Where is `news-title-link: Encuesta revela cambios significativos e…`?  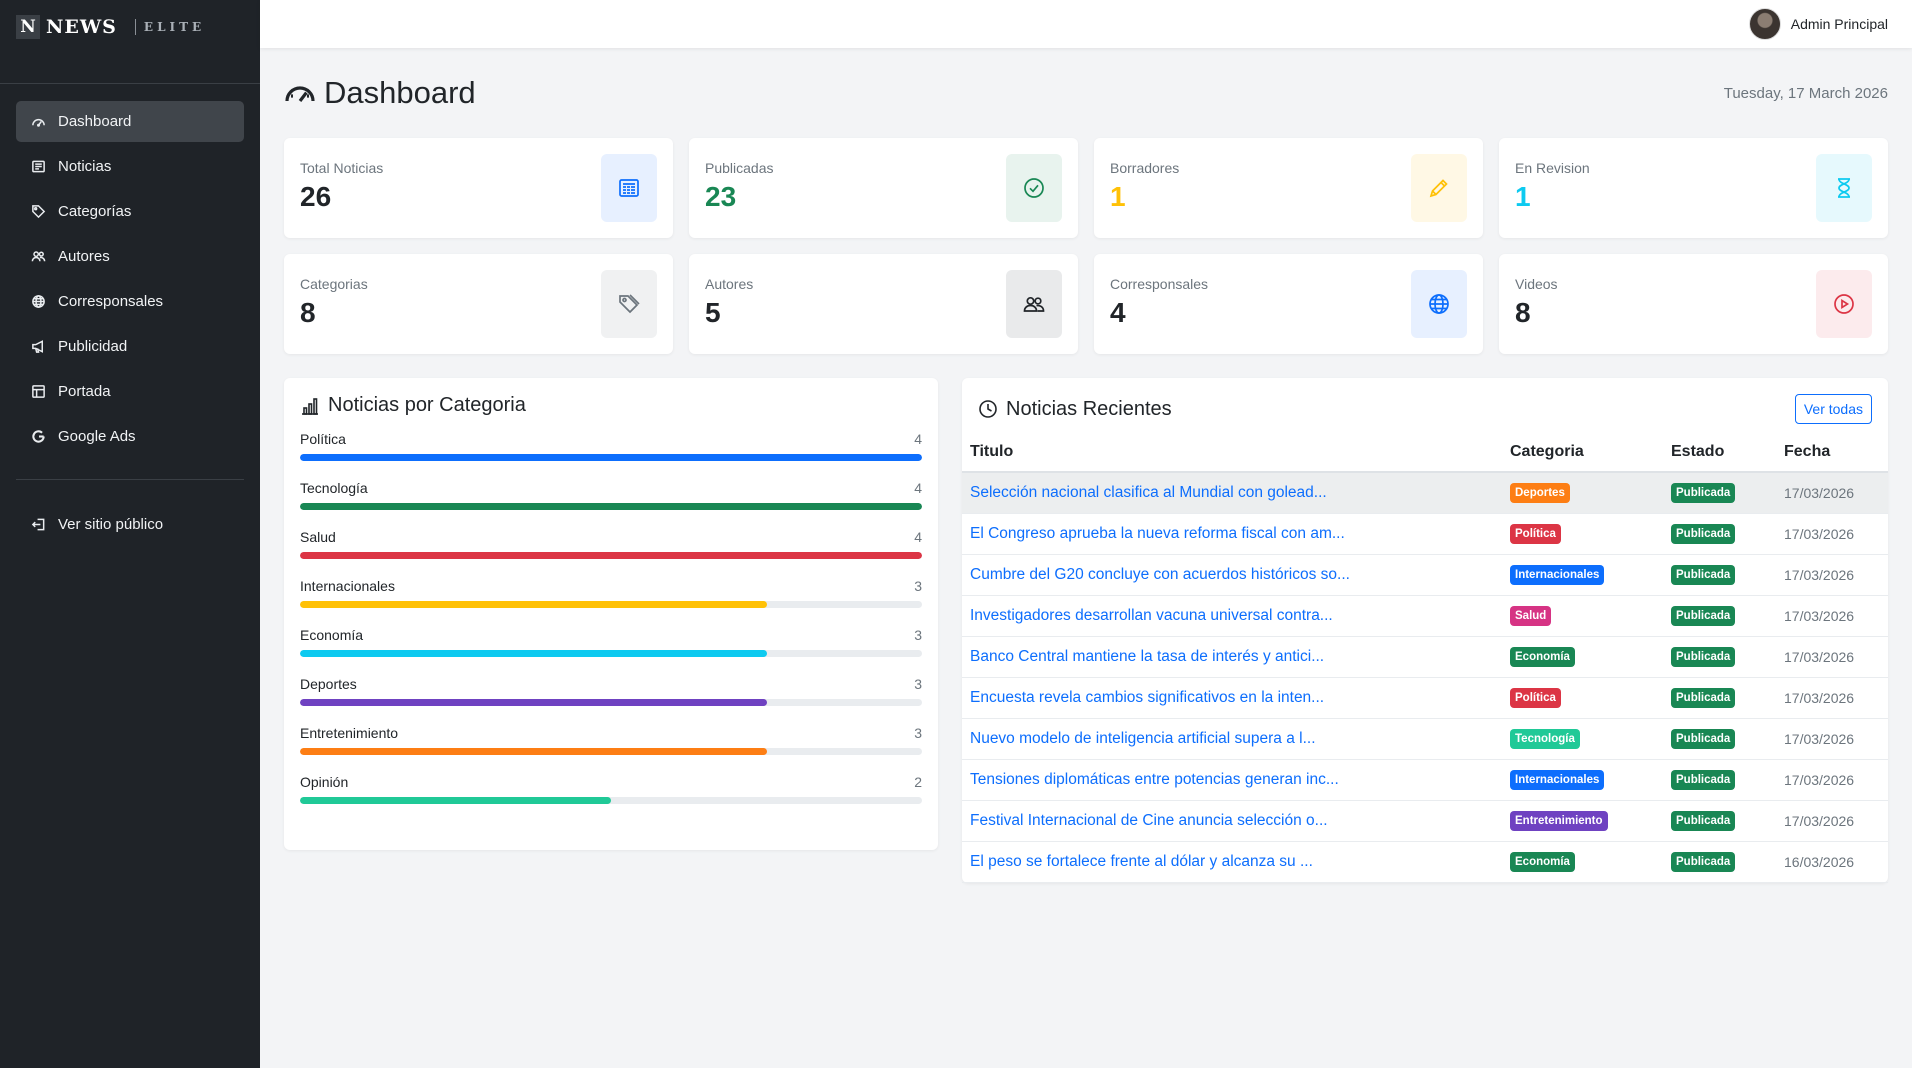 news-title-link: Encuesta revela cambios significativos e… is located at coordinates (1147, 697).